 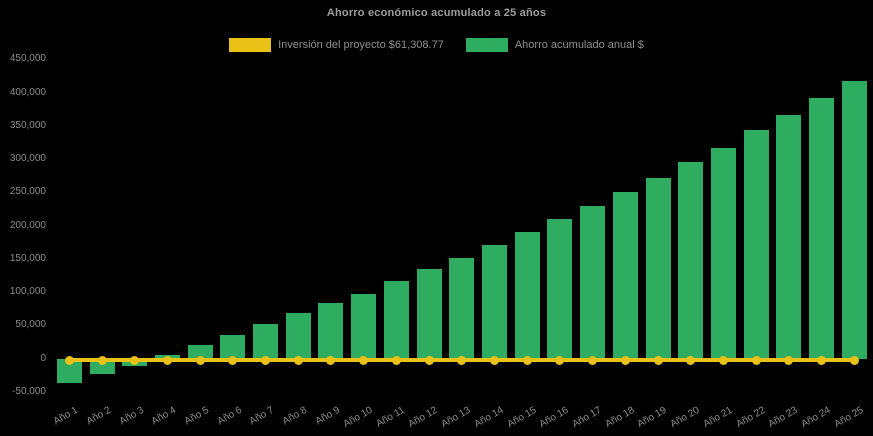 I want to click on legend-item-investment: Inversión del proyecto $61,308.77, so click(x=336, y=45).